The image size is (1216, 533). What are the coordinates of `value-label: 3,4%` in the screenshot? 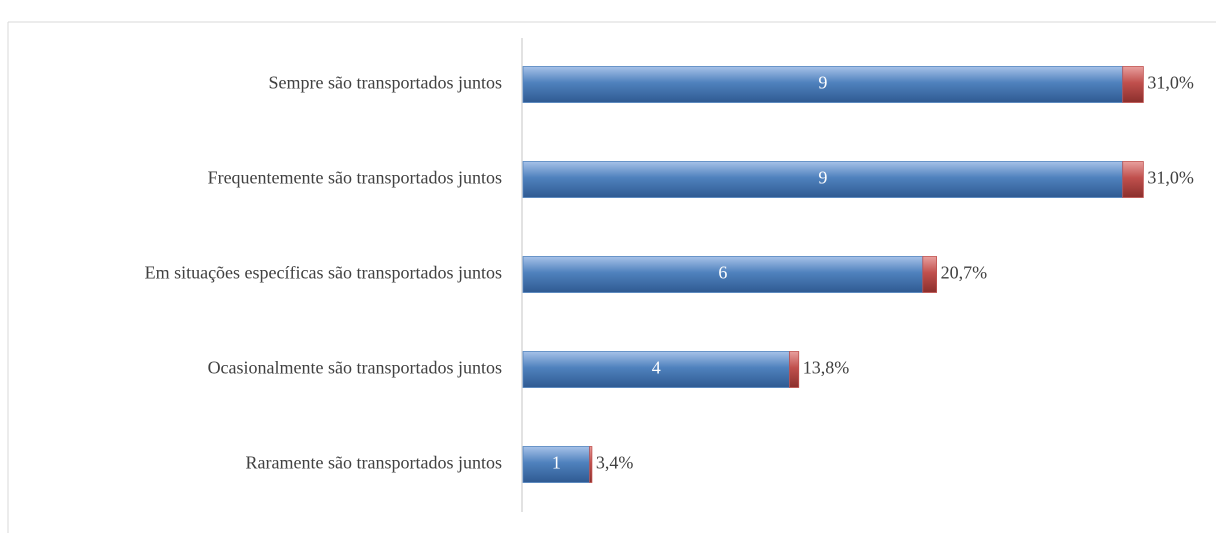 It's located at (615, 463).